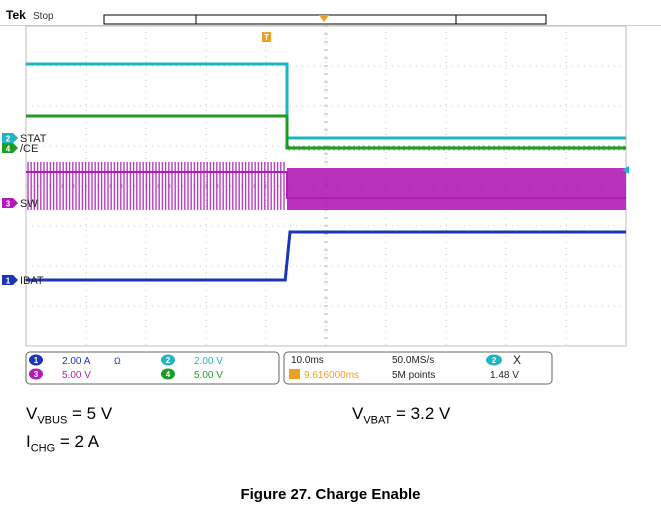  I want to click on trace-ibat, so click(326, 256).